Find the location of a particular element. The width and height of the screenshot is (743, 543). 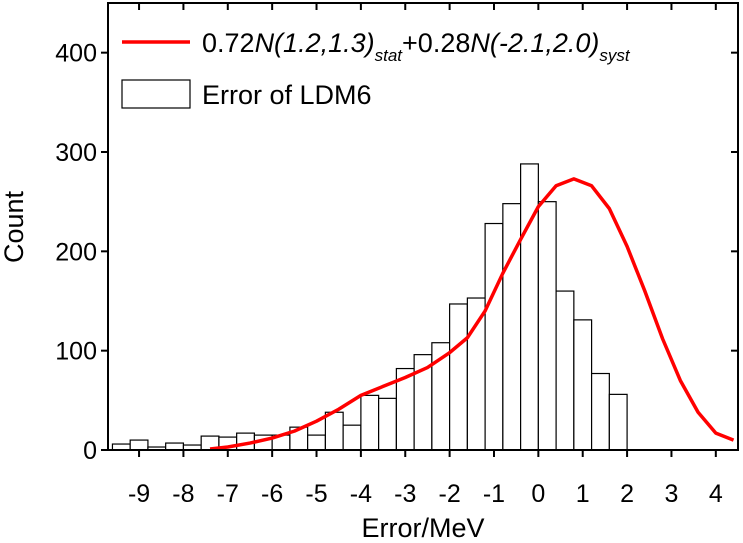

y-tick-label: 100 is located at coordinates (76, 352).